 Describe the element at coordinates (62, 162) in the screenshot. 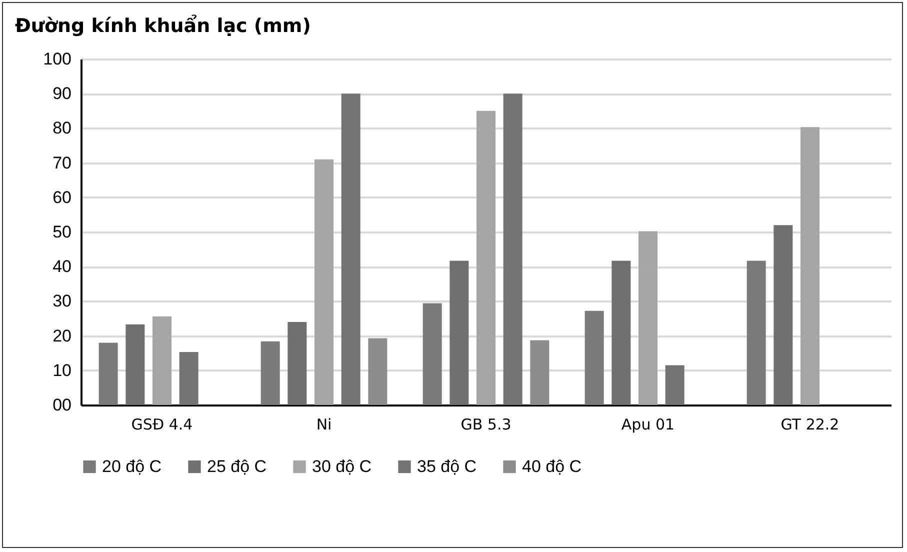

I see `y-tick-label: 70` at that location.